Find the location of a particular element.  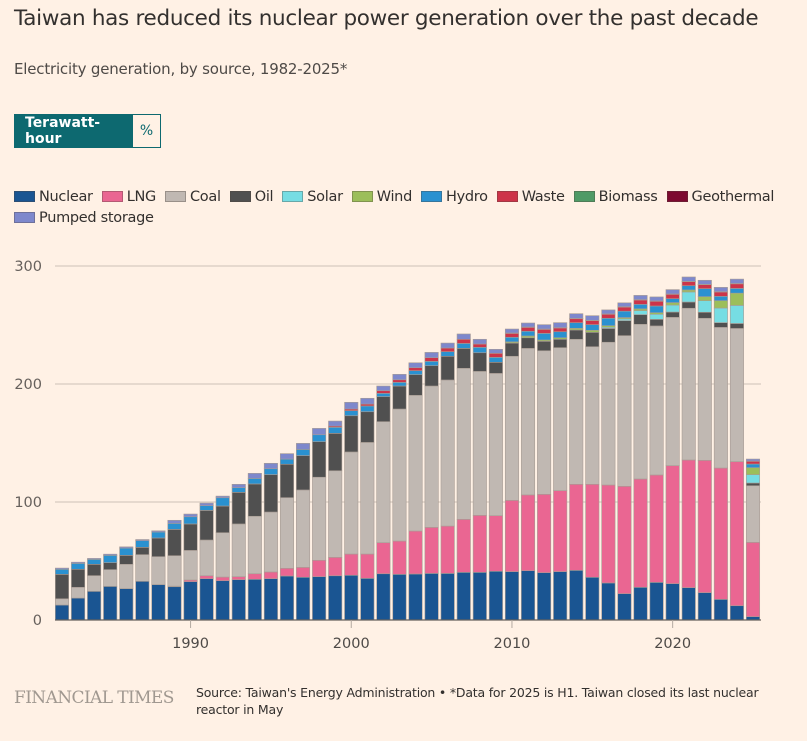

bar-segment-nuclear-1983 is located at coordinates (78, 609).